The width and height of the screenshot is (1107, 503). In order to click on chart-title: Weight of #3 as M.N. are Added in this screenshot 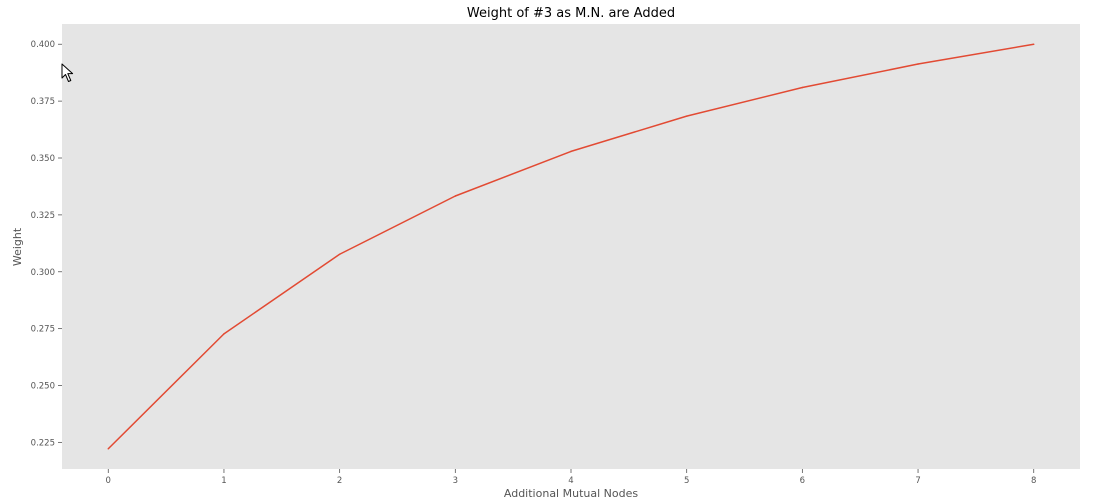, I will do `click(571, 13)`.